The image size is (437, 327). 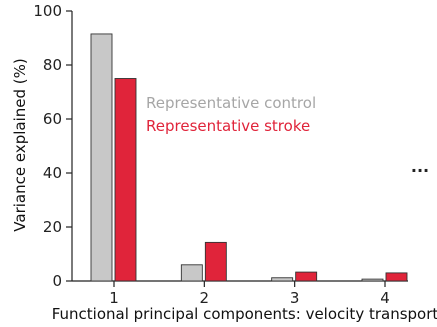 I want to click on legend-entry-stroke: Representative stroke, so click(x=228, y=126).